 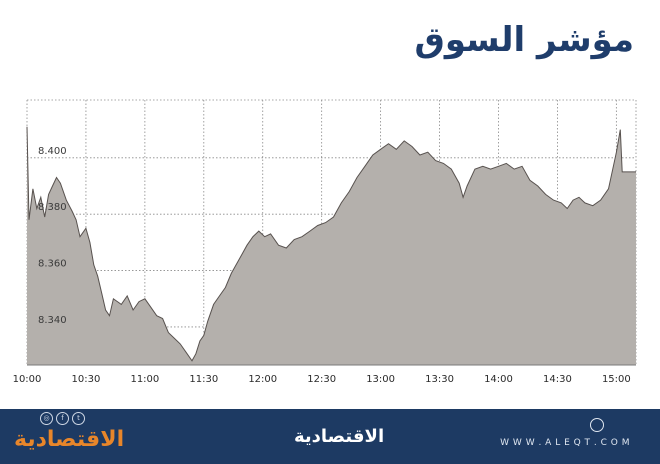 What do you see at coordinates (380, 379) in the screenshot?
I see `x-tick-label-6: 13:00` at bounding box center [380, 379].